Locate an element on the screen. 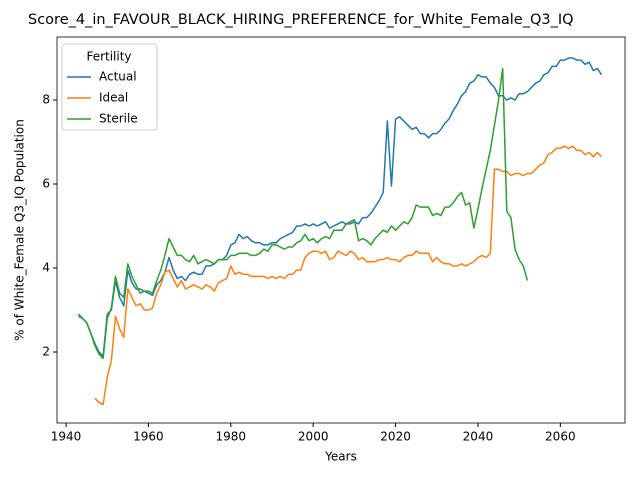 The width and height of the screenshot is (640, 480). legend-label: Sterile is located at coordinates (118, 119).